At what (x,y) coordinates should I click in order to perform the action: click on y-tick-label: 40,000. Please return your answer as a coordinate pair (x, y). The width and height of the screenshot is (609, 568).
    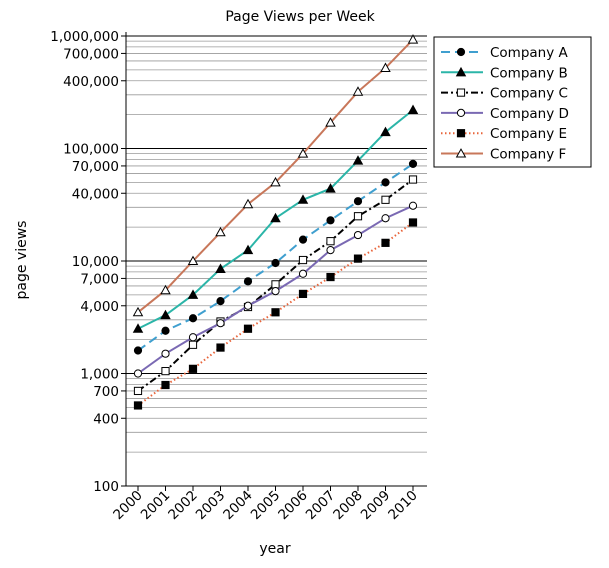
    Looking at the image, I should click on (95, 194).